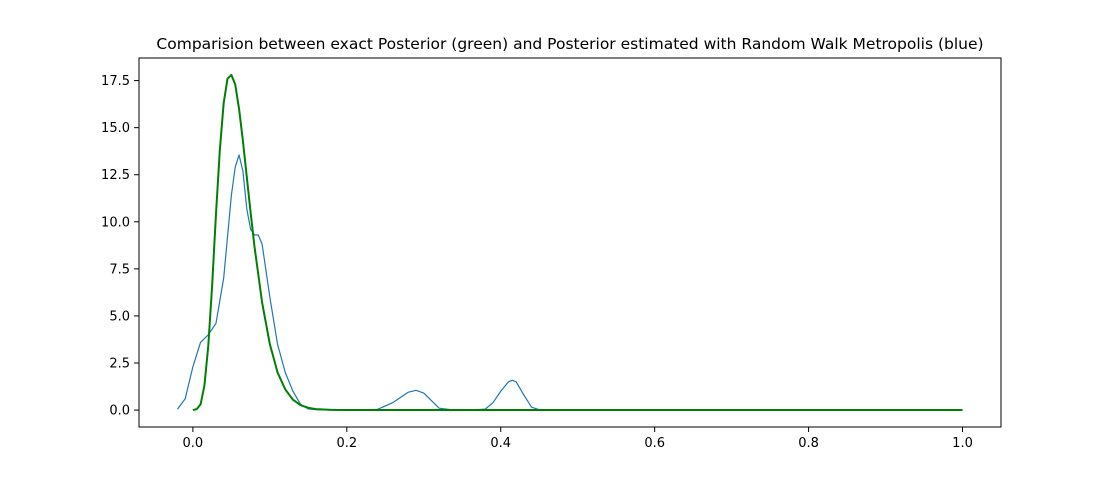  I want to click on y-tick-label: 10.0, so click(115, 222).